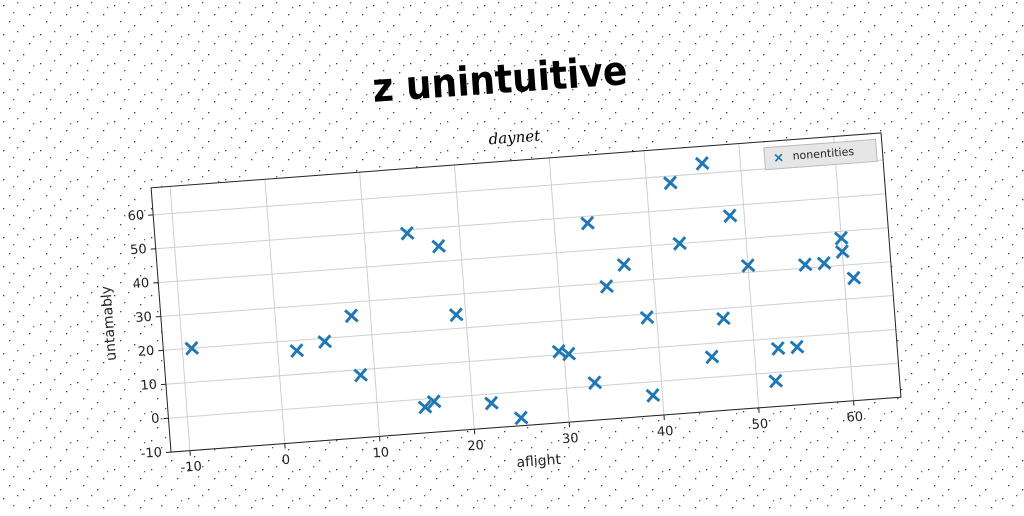 Image resolution: width=1024 pixels, height=516 pixels. I want to click on x-tick-label: 60, so click(855, 418).